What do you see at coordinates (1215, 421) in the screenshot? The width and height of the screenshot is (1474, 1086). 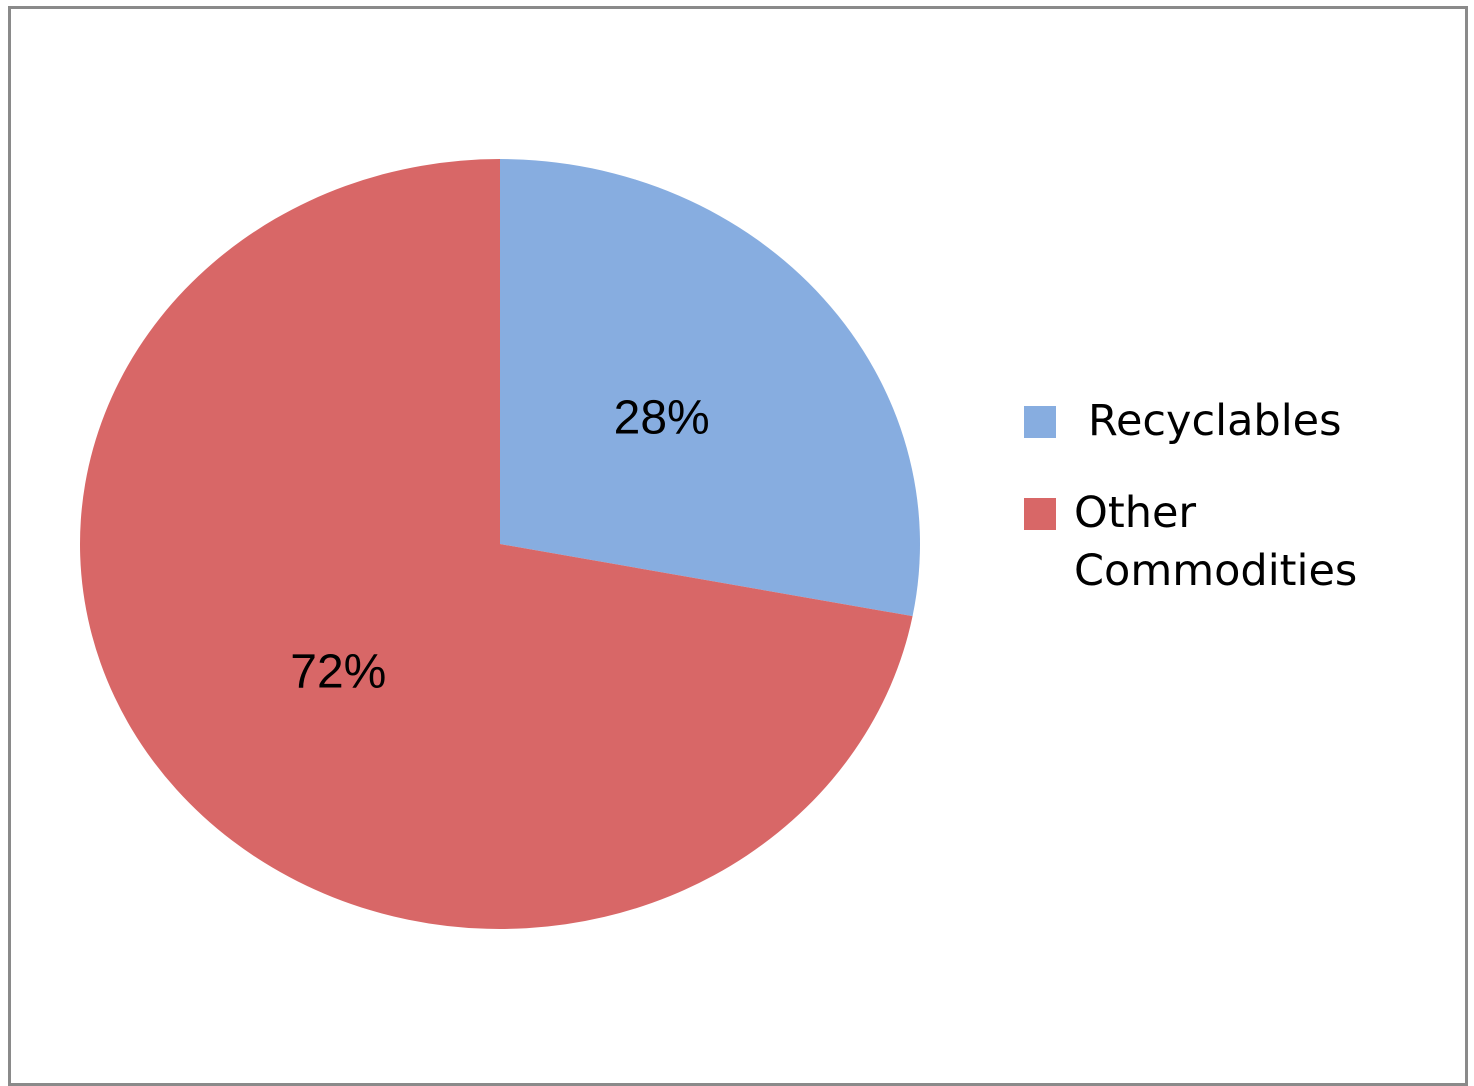 I see `legend-label-recyclables: Recyclables` at bounding box center [1215, 421].